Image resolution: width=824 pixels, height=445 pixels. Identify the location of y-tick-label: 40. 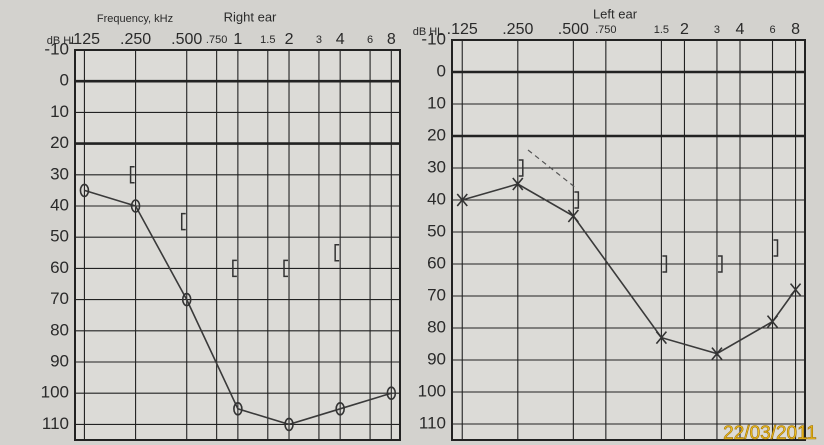
(436, 198).